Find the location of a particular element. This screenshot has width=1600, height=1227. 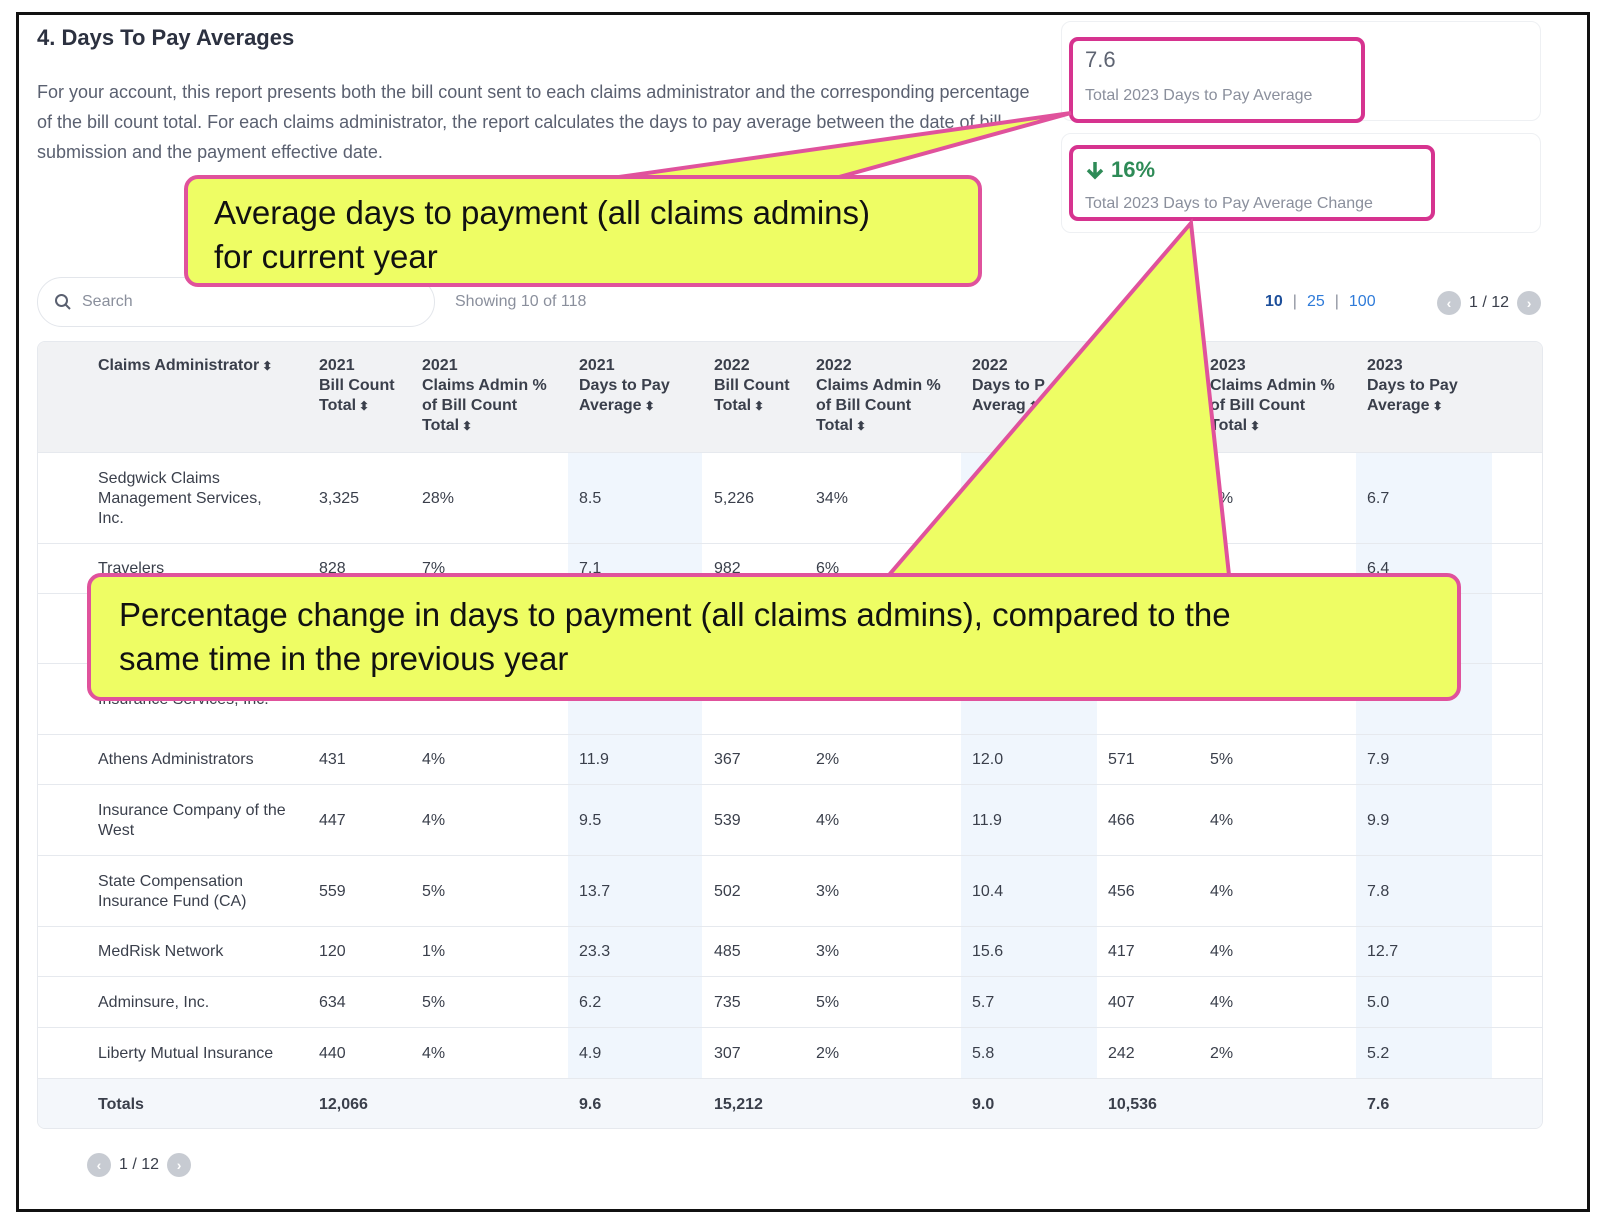

column-header-text: Average ⬍ is located at coordinates (617, 405).